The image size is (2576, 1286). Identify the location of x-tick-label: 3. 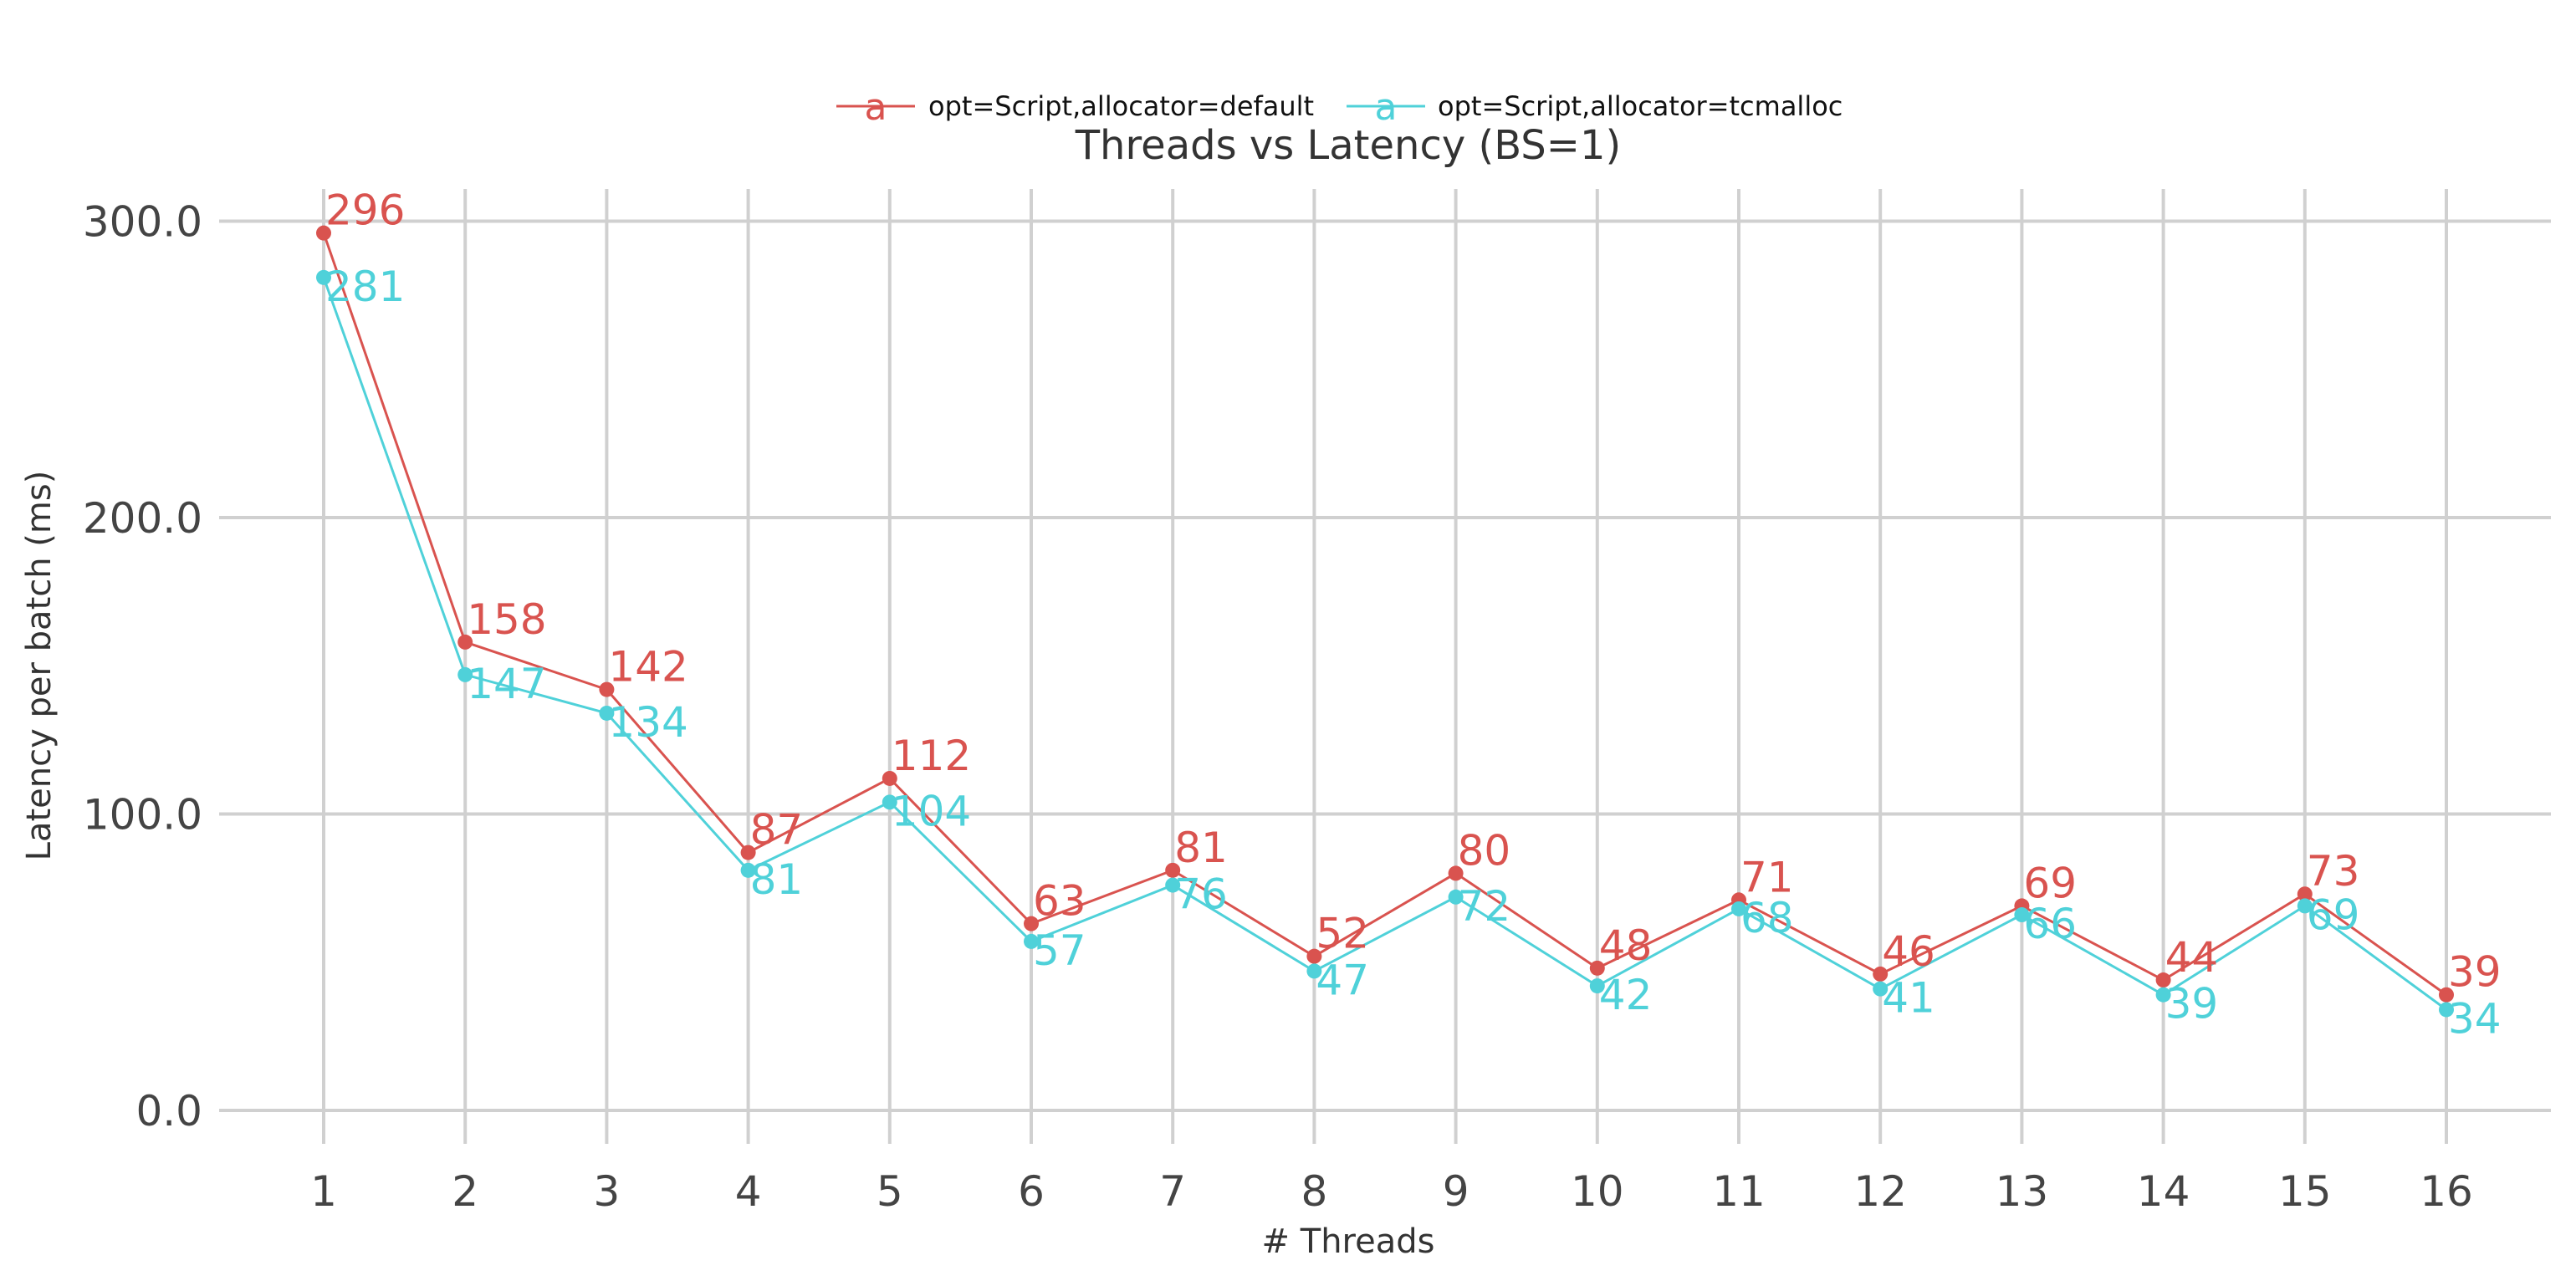
(606, 1191).